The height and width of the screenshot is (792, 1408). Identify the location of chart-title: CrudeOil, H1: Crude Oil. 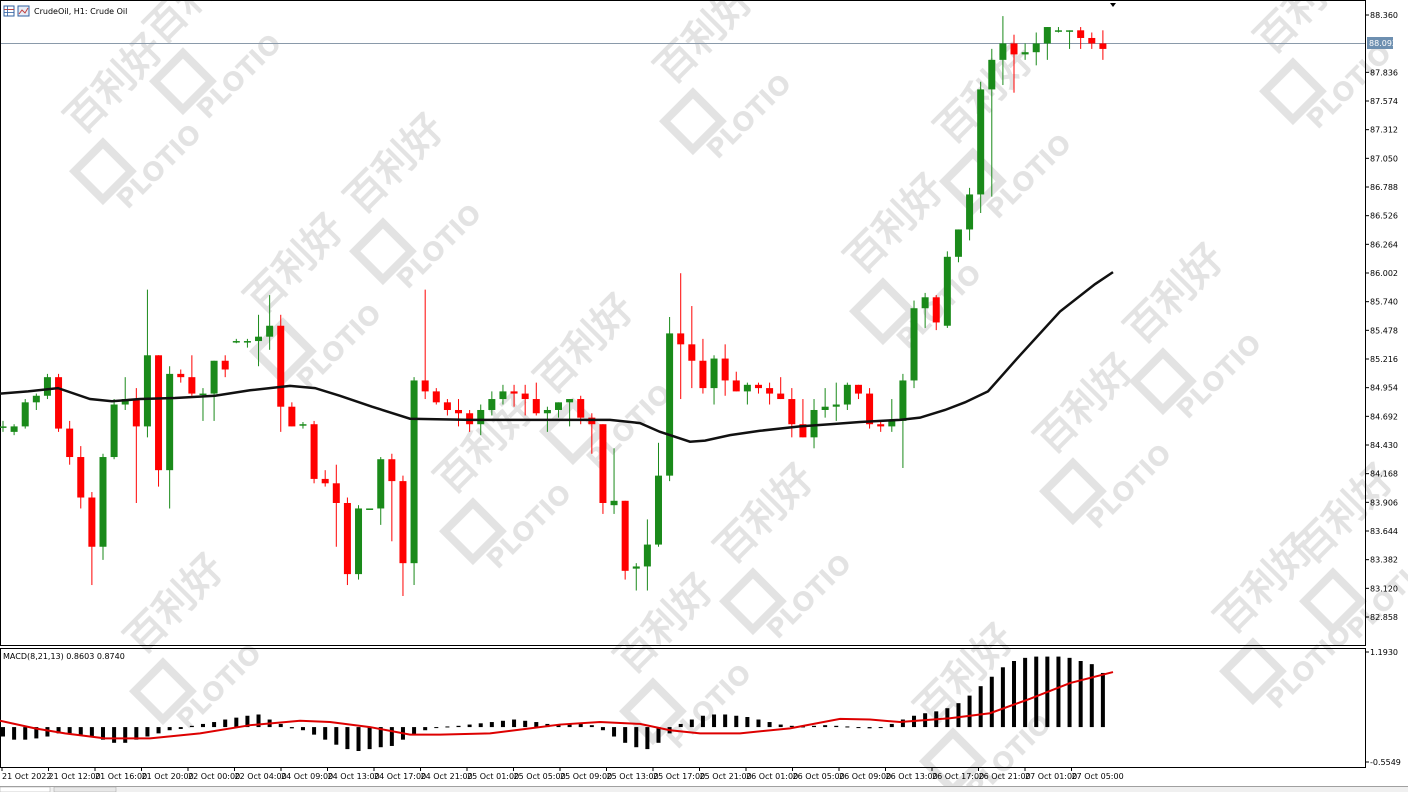
(80, 11).